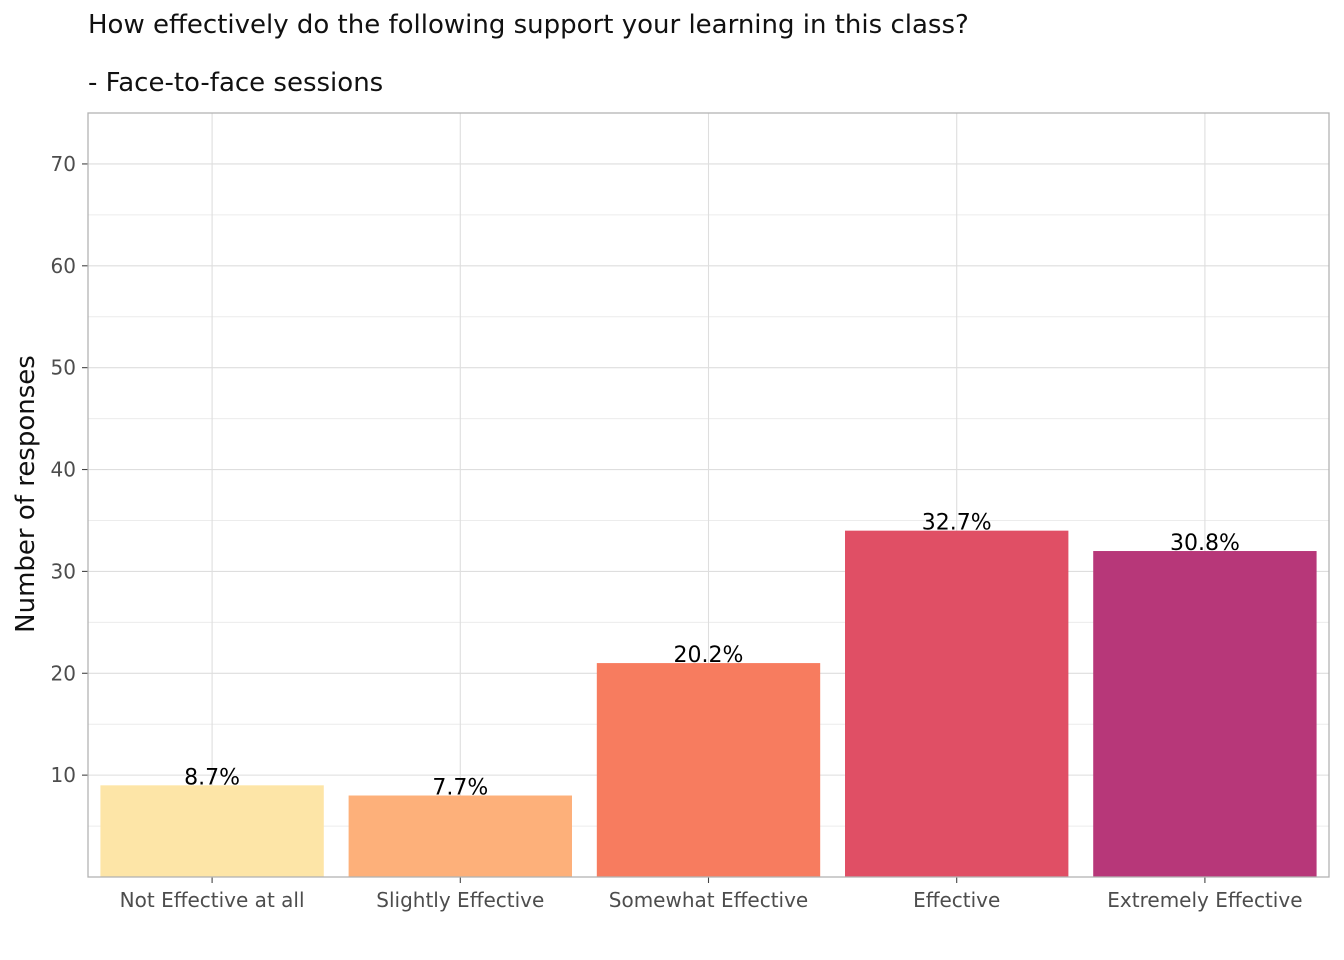  I want to click on x-tick-label: Not Effective at all, so click(212, 900).